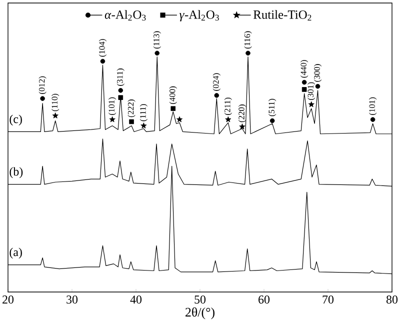 The image size is (400, 336). What do you see at coordinates (157, 40) in the screenshot?
I see `annotation: (113)` at bounding box center [157, 40].